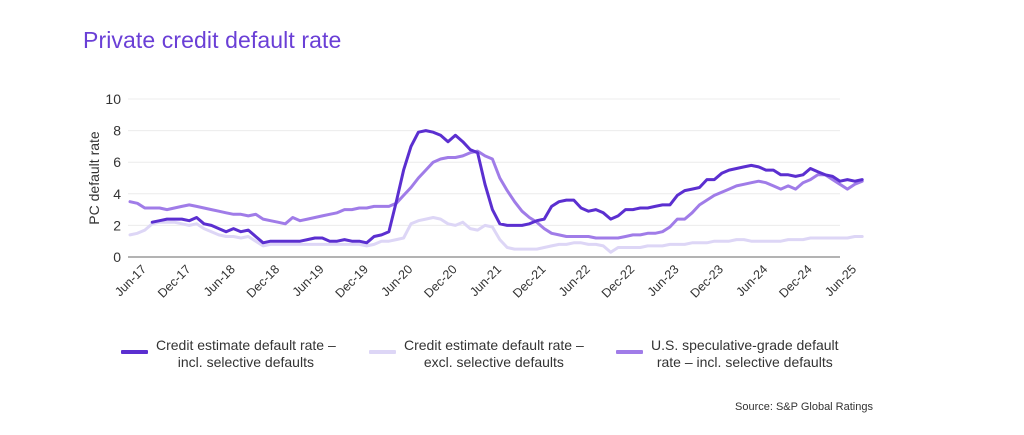 The height and width of the screenshot is (435, 1024). I want to click on y-tick-label: 4, so click(117, 194).